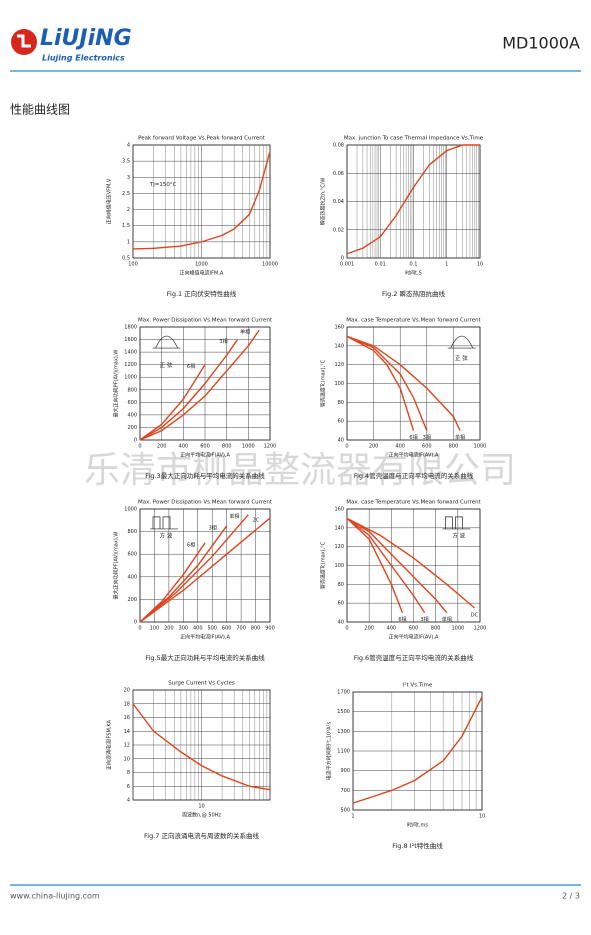 The height and width of the screenshot is (935, 591). What do you see at coordinates (338, 146) in the screenshot?
I see `y-tick-label: 0.08` at bounding box center [338, 146].